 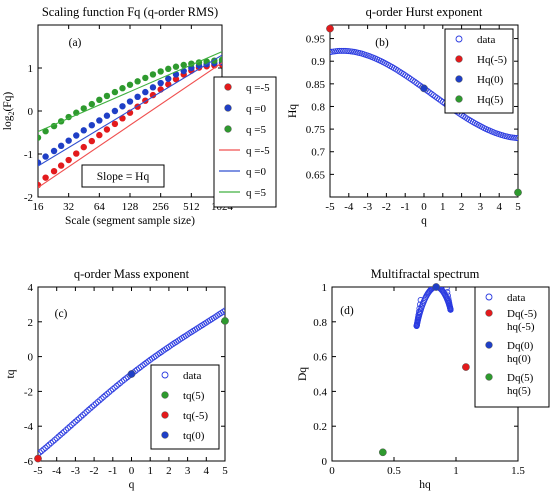 What do you see at coordinates (130, 92) in the screenshot?
I see `fit-line-line_green` at bounding box center [130, 92].